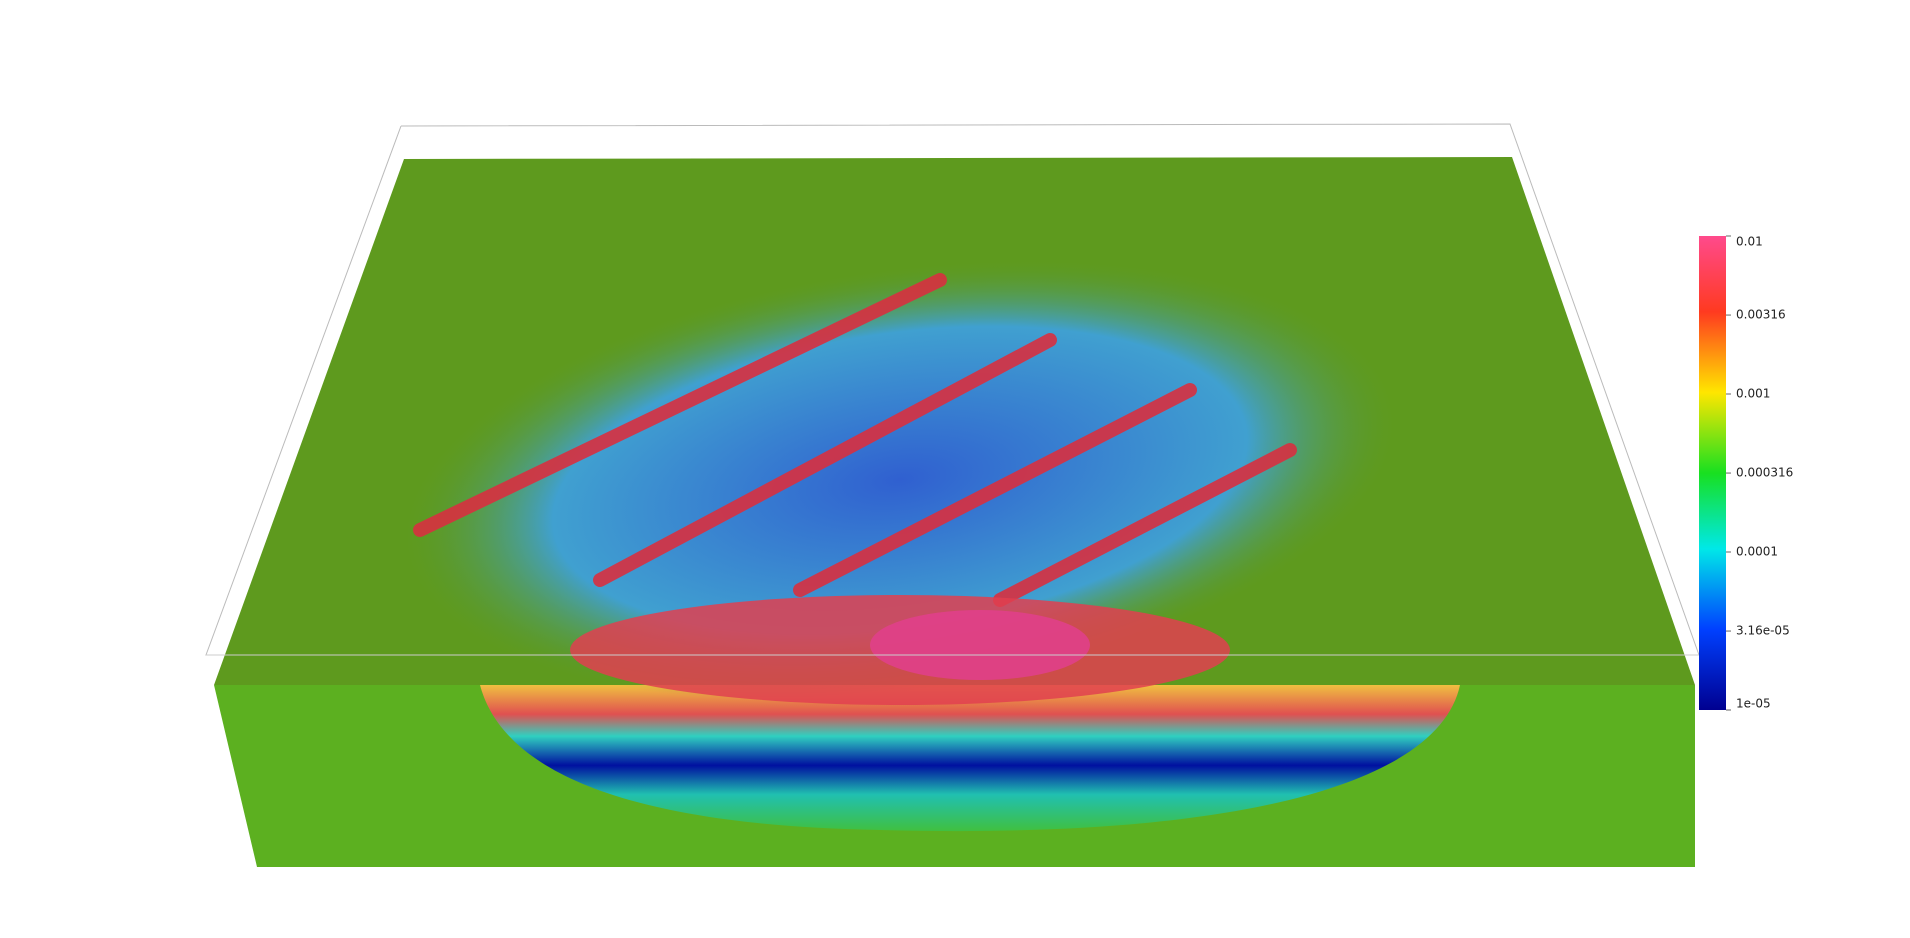 The image size is (1910, 938). I want to click on colorbar-label: 0.00316, so click(1761, 315).